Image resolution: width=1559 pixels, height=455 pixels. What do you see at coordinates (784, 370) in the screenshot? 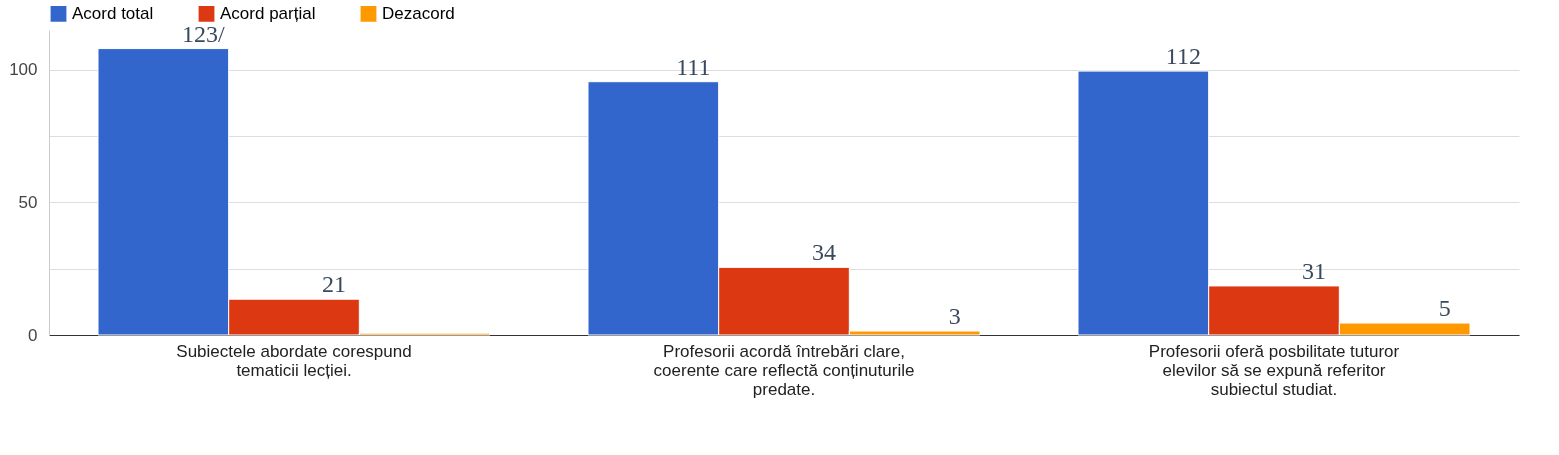
I see `x-tick-label: Profesorii acordă întrebări clare, coerente care reflectă conținuturile predate.` at bounding box center [784, 370].